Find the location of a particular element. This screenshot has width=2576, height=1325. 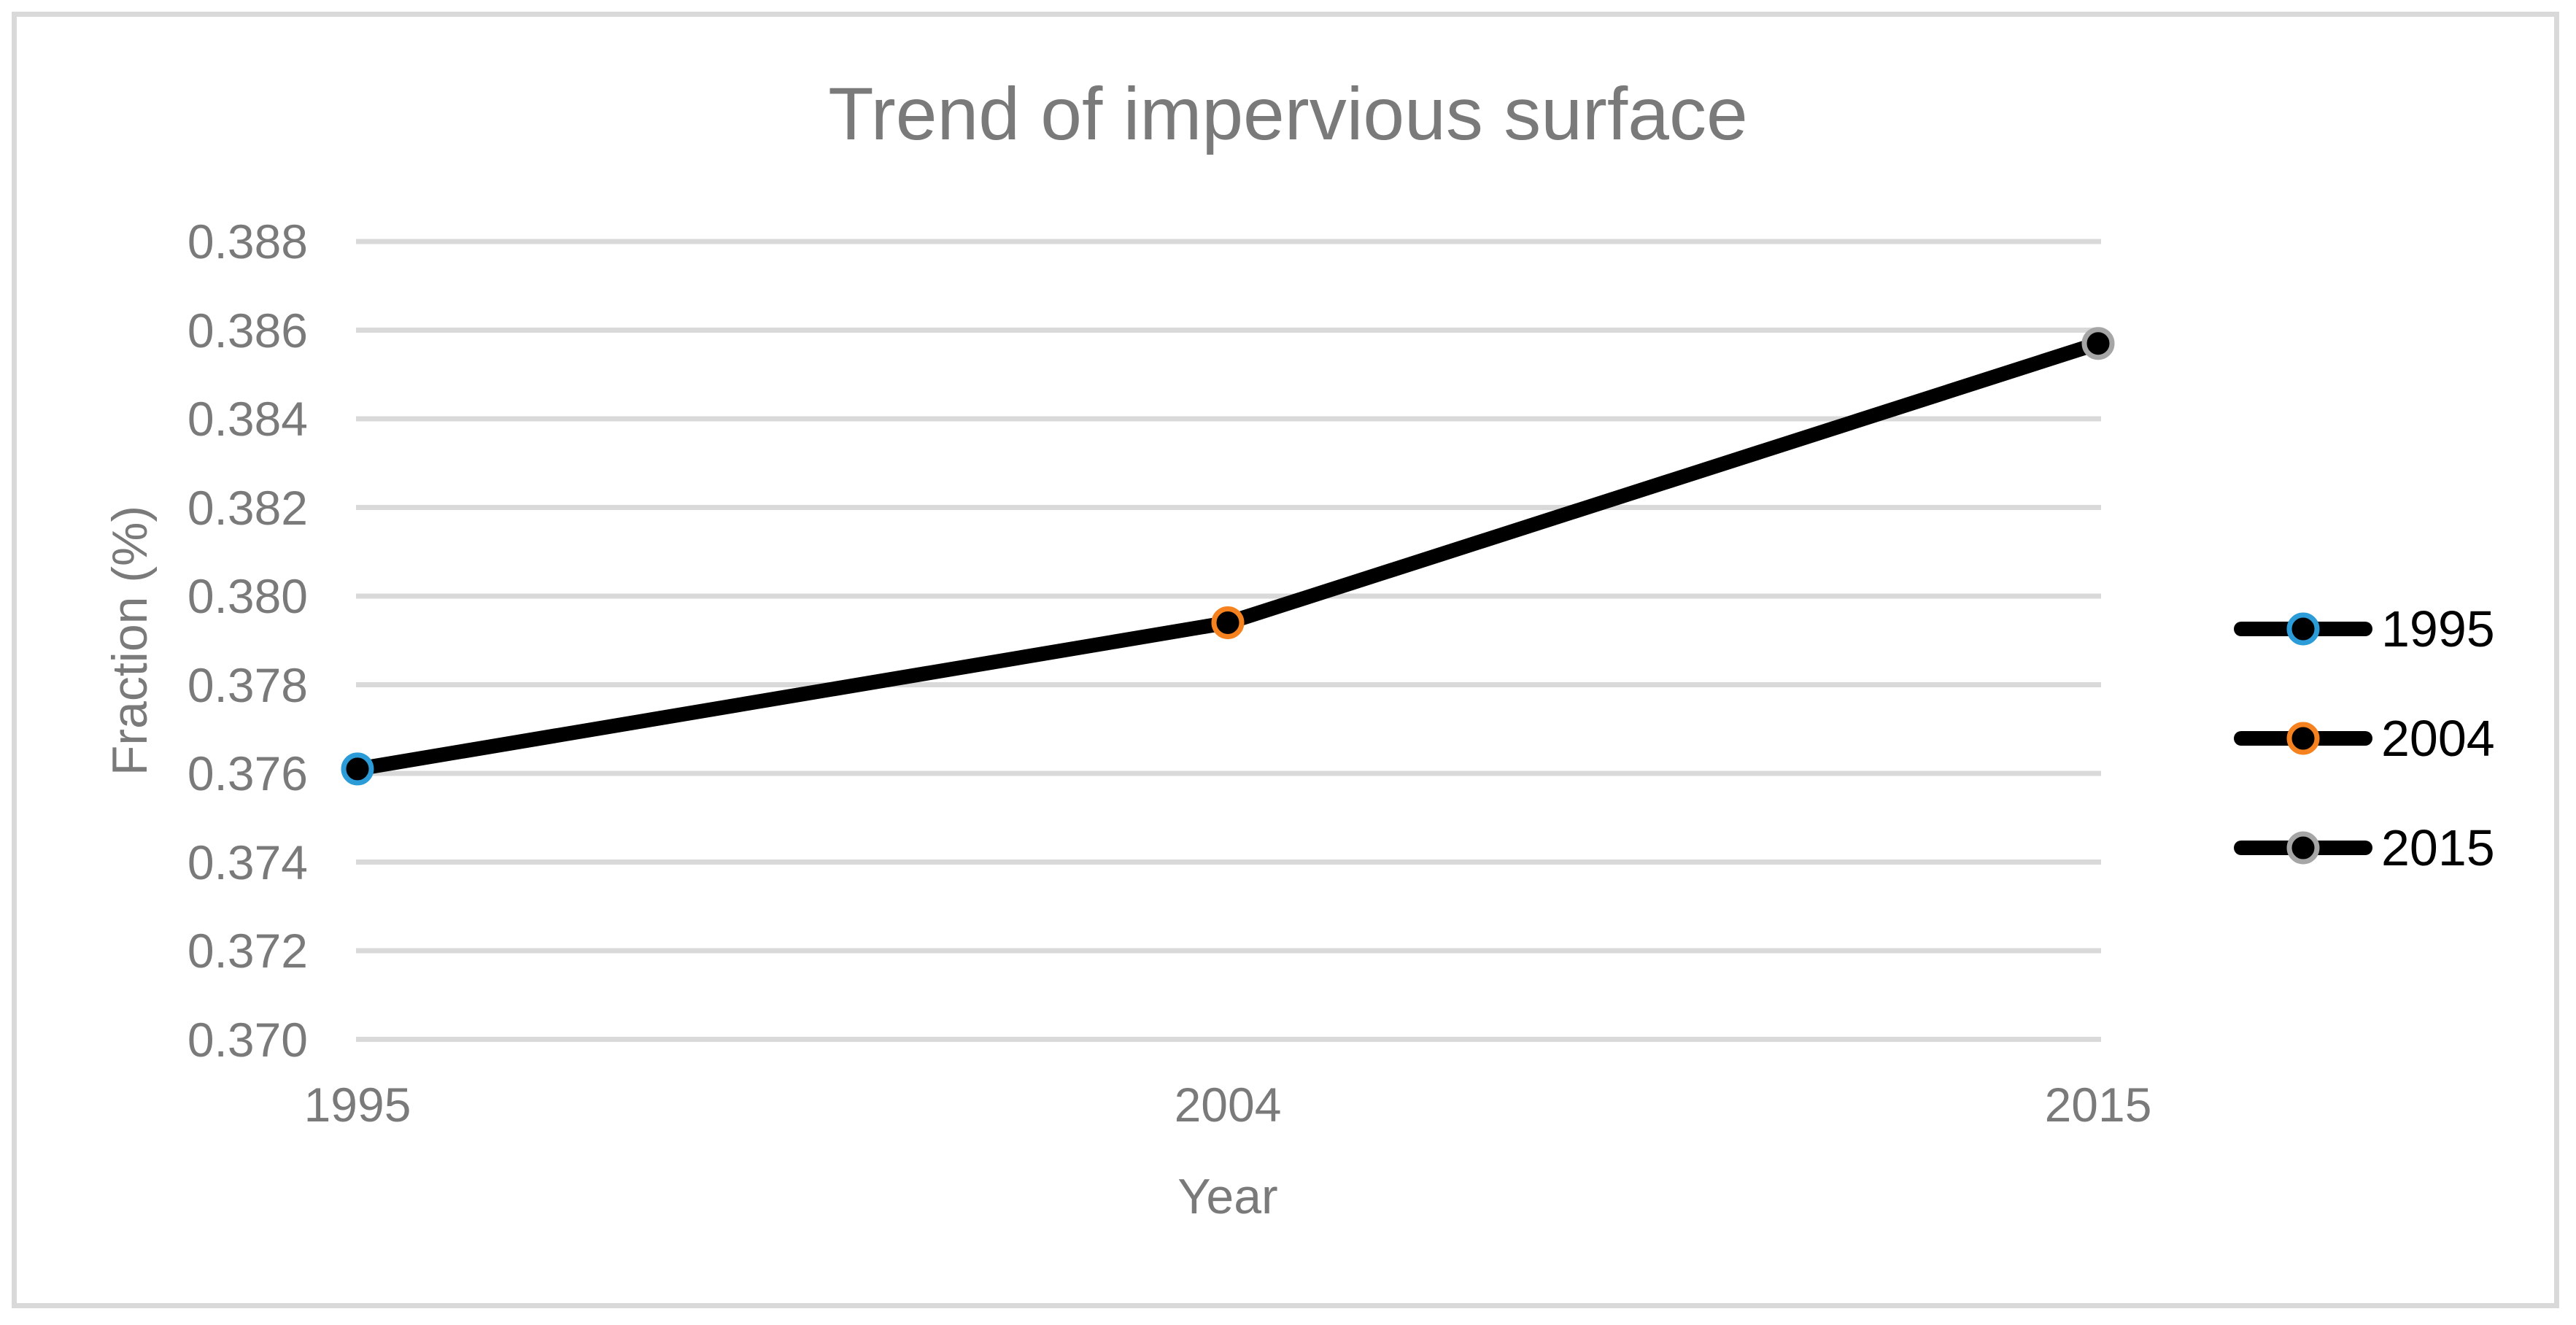

legend-item-1995: 1995 is located at coordinates (2364, 629).